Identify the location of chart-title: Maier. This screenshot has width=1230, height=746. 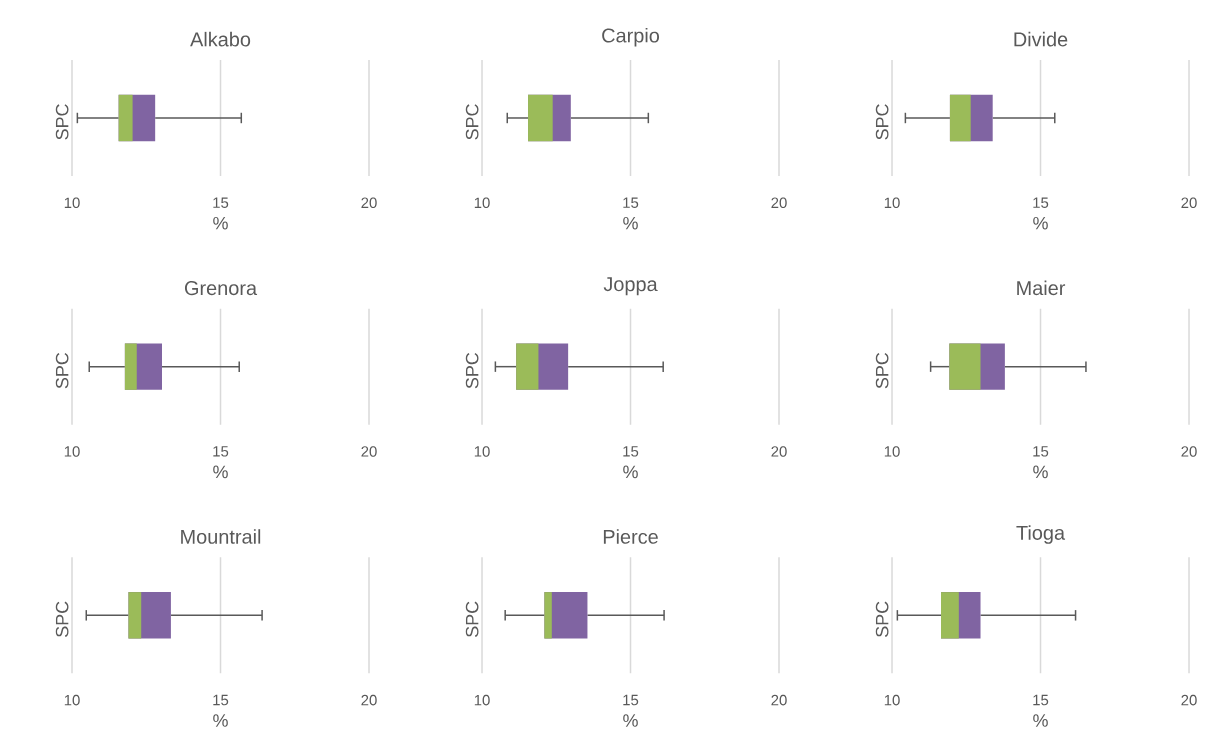
(1041, 288).